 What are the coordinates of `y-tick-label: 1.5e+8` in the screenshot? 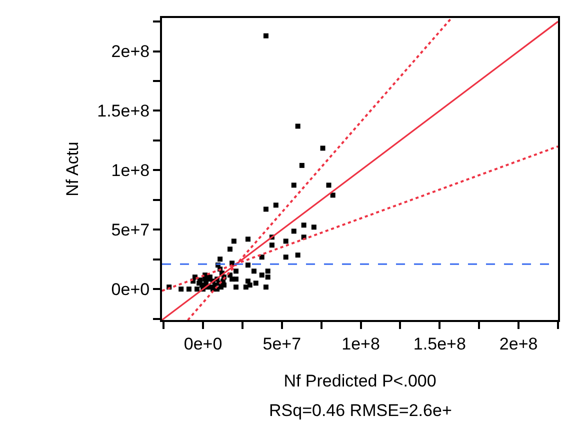 It's located at (123, 111).